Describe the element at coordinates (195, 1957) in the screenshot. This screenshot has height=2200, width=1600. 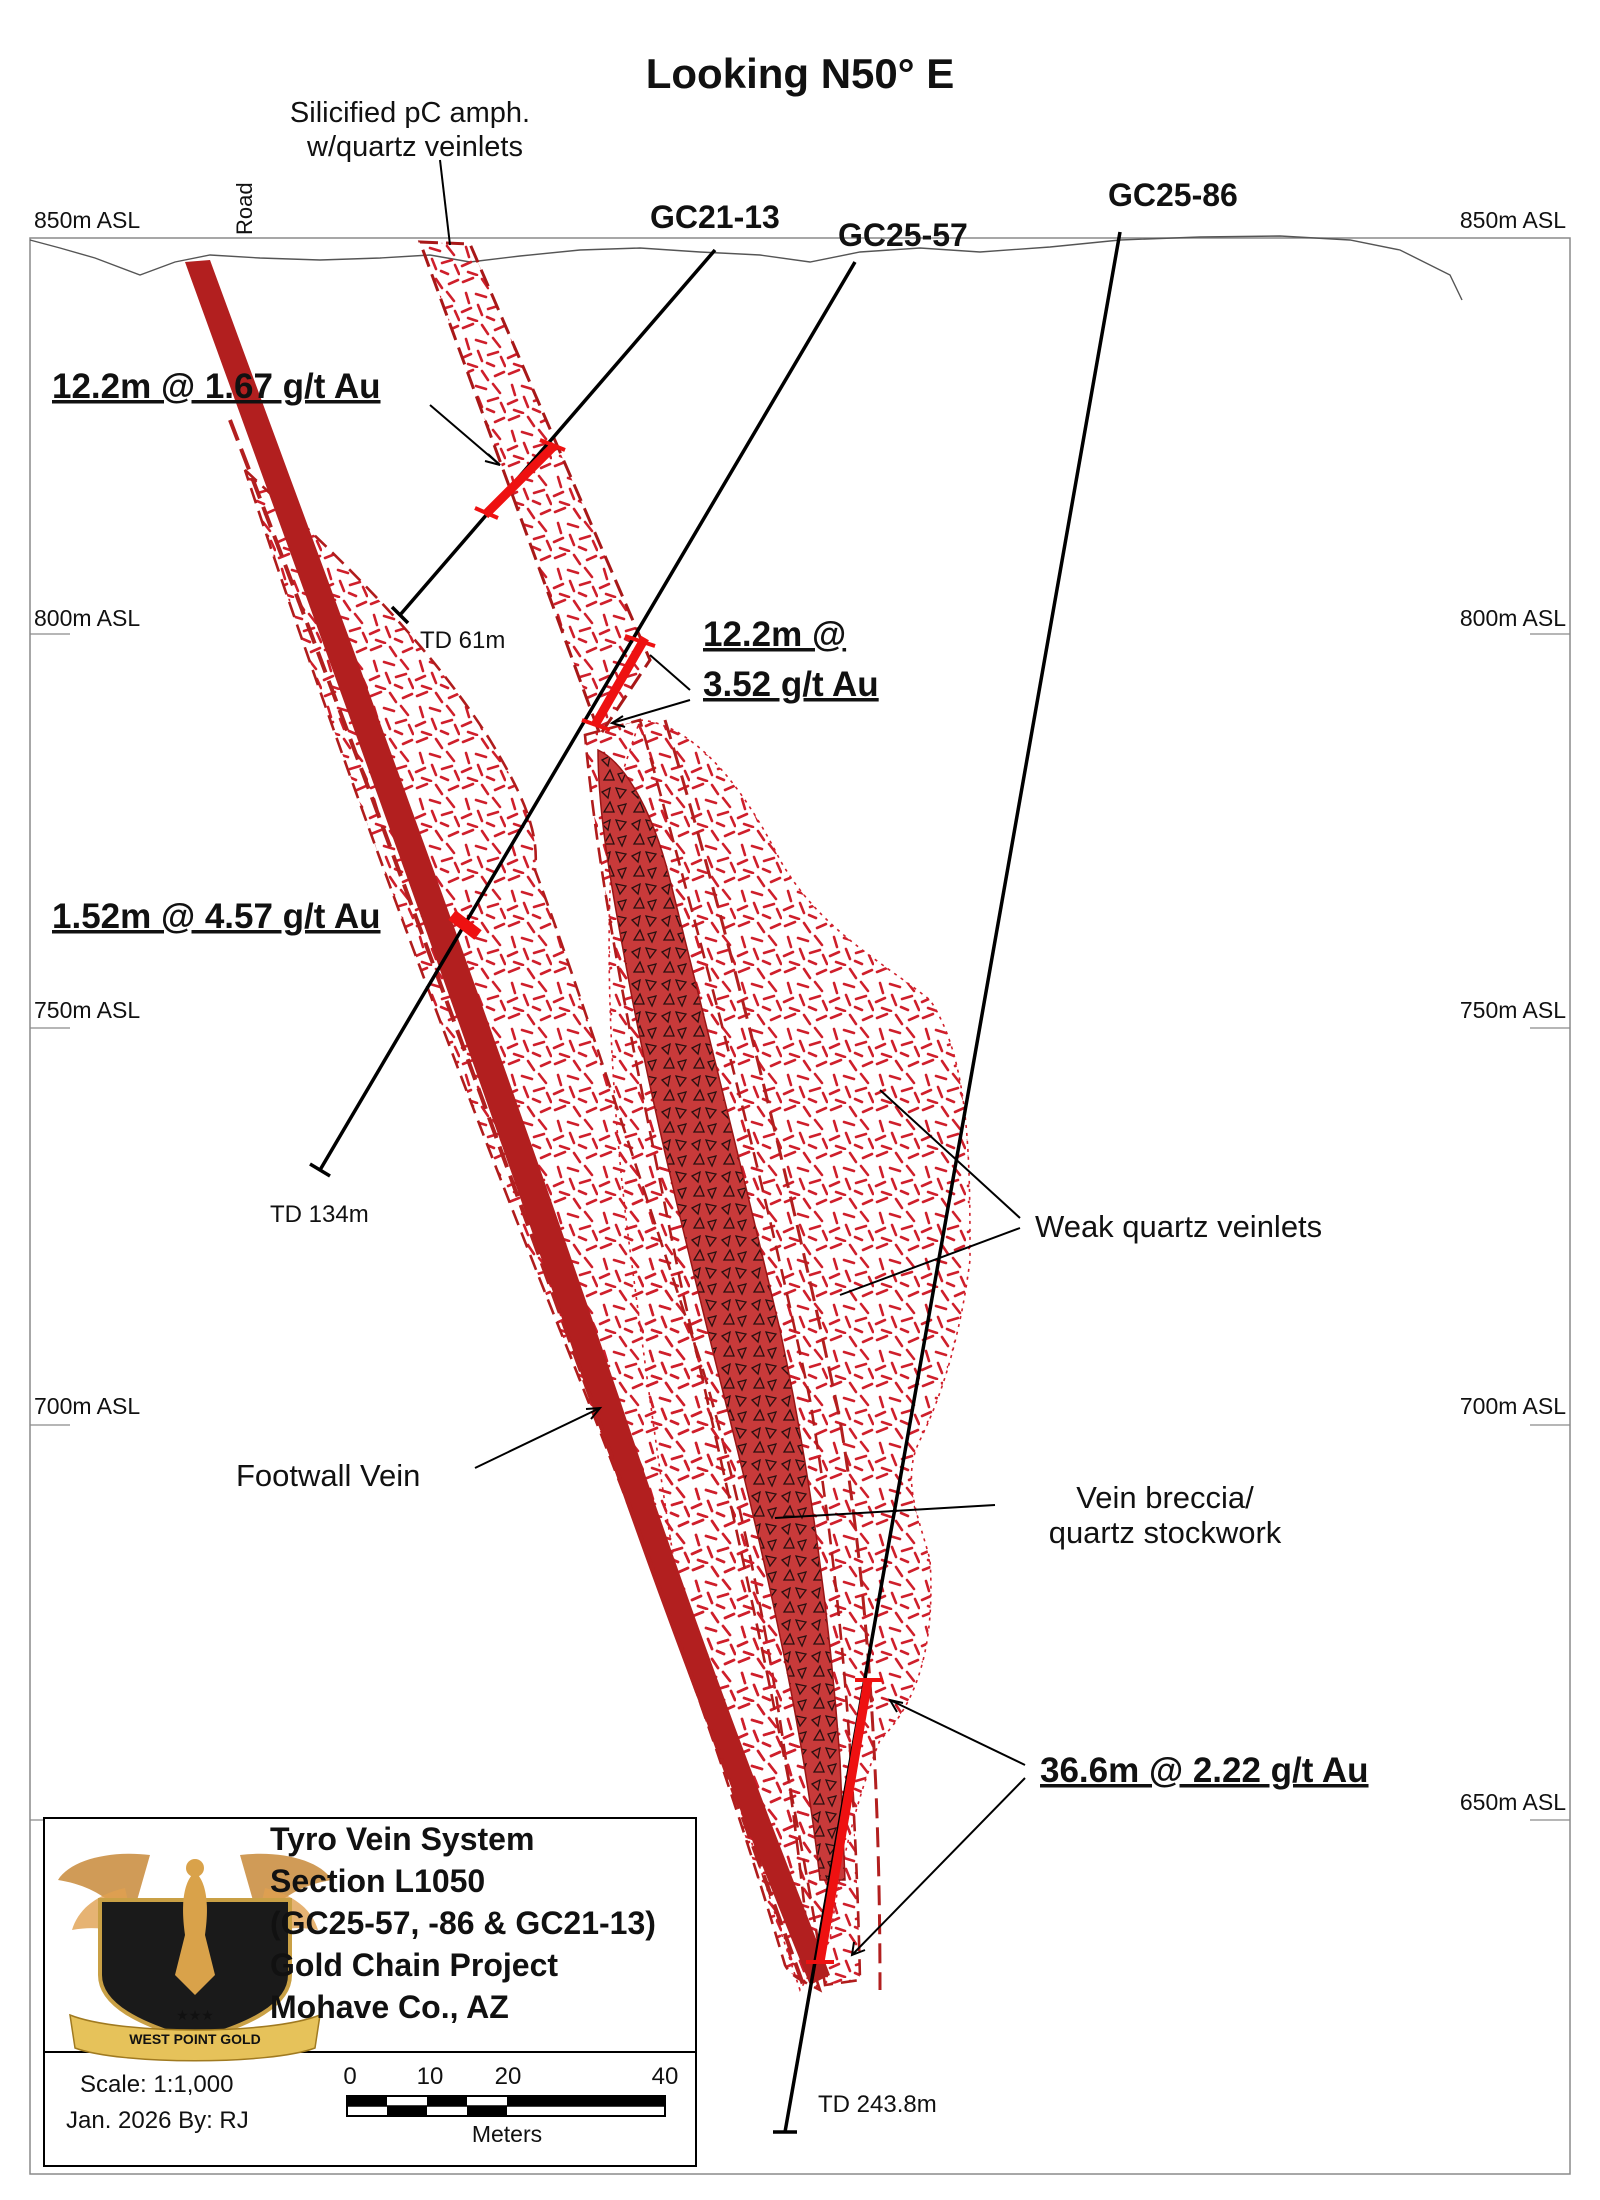
I see `west-point-gold-logo: WEST POINT GOLD ★★★` at that location.